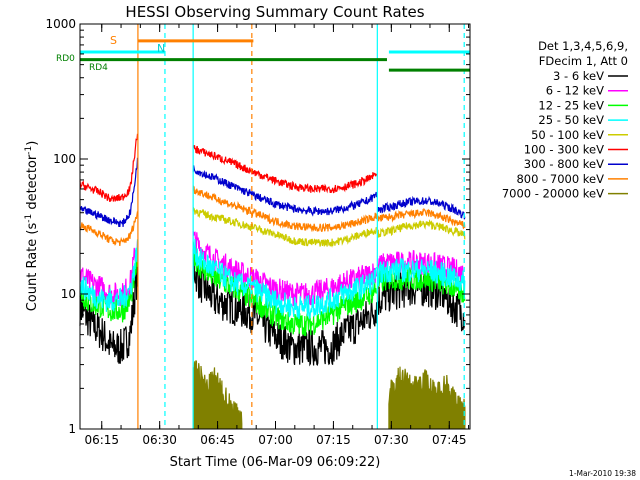 This screenshot has width=640, height=480. What do you see at coordinates (578, 76) in the screenshot?
I see `legend-label: 3 - 6 keV` at bounding box center [578, 76].